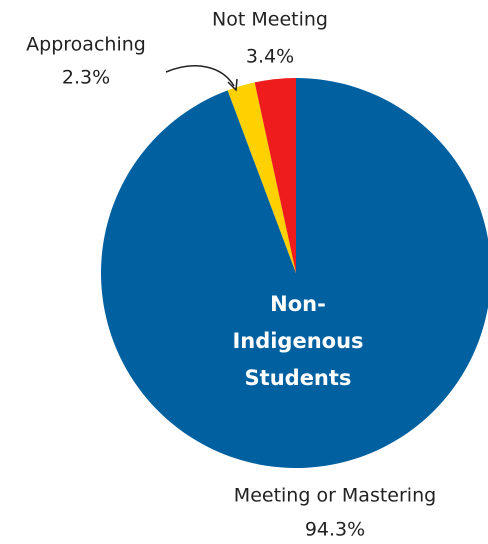 This screenshot has width=488, height=544. I want to click on arrow-head, so click(232, 85).